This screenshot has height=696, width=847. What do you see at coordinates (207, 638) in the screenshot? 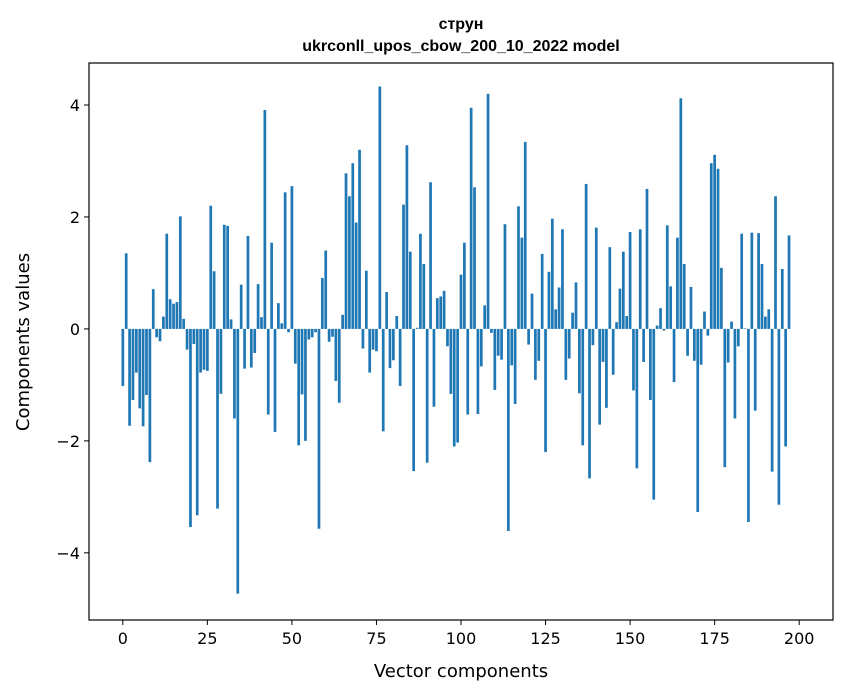
I see `x-tick-label: 25` at bounding box center [207, 638].